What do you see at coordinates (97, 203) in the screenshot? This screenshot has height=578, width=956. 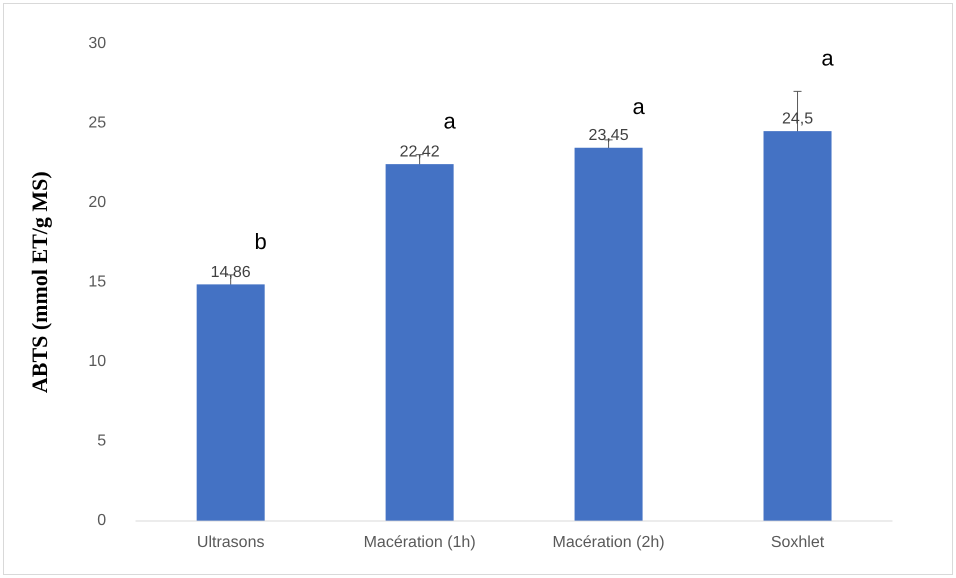 I see `y-tick-label: 20` at bounding box center [97, 203].